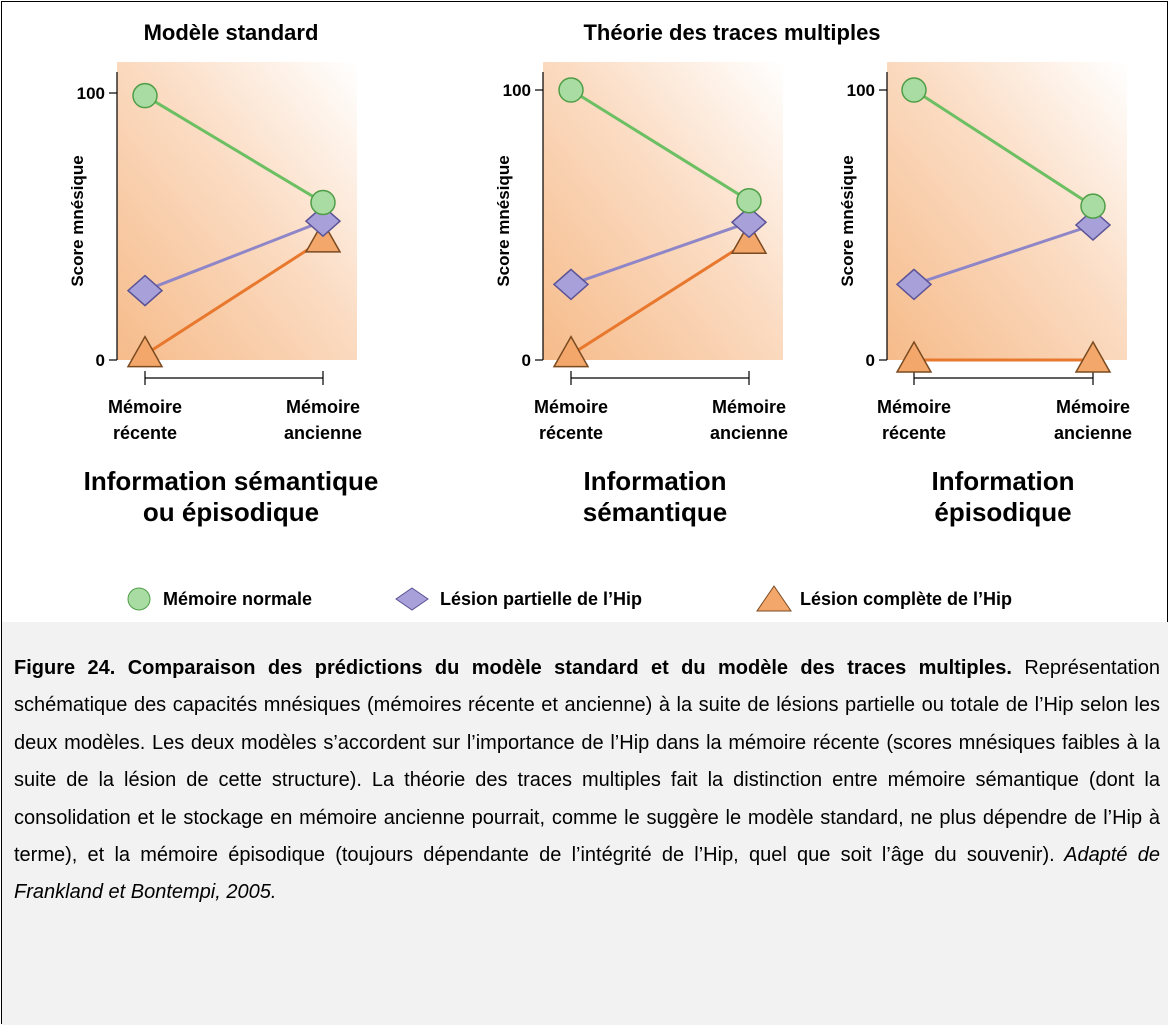 Image resolution: width=1171 pixels, height=1027 pixels. What do you see at coordinates (139, 599) in the screenshot?
I see `legend-circle-icon` at bounding box center [139, 599].